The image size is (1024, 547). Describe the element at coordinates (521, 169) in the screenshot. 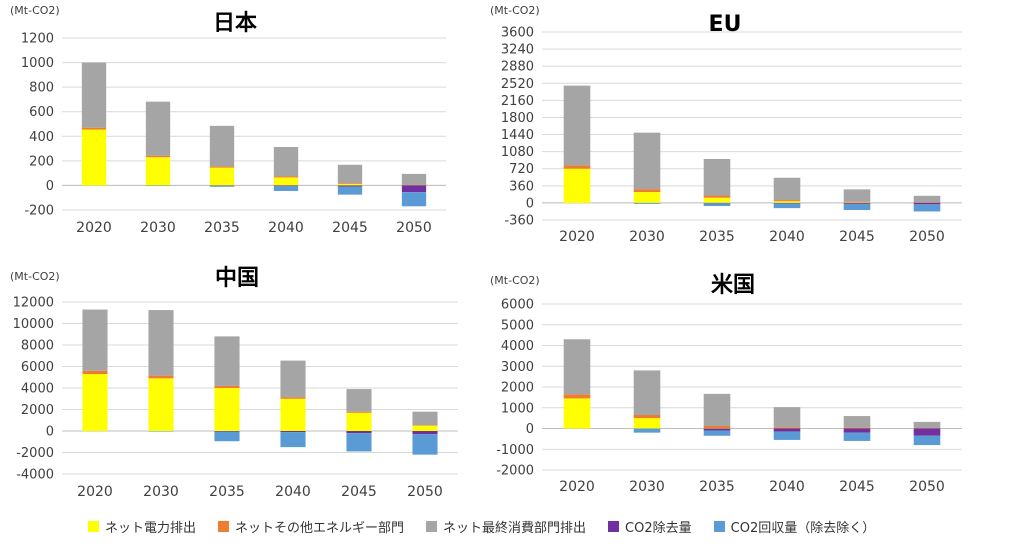

I see `y-tick-label: 720` at that location.